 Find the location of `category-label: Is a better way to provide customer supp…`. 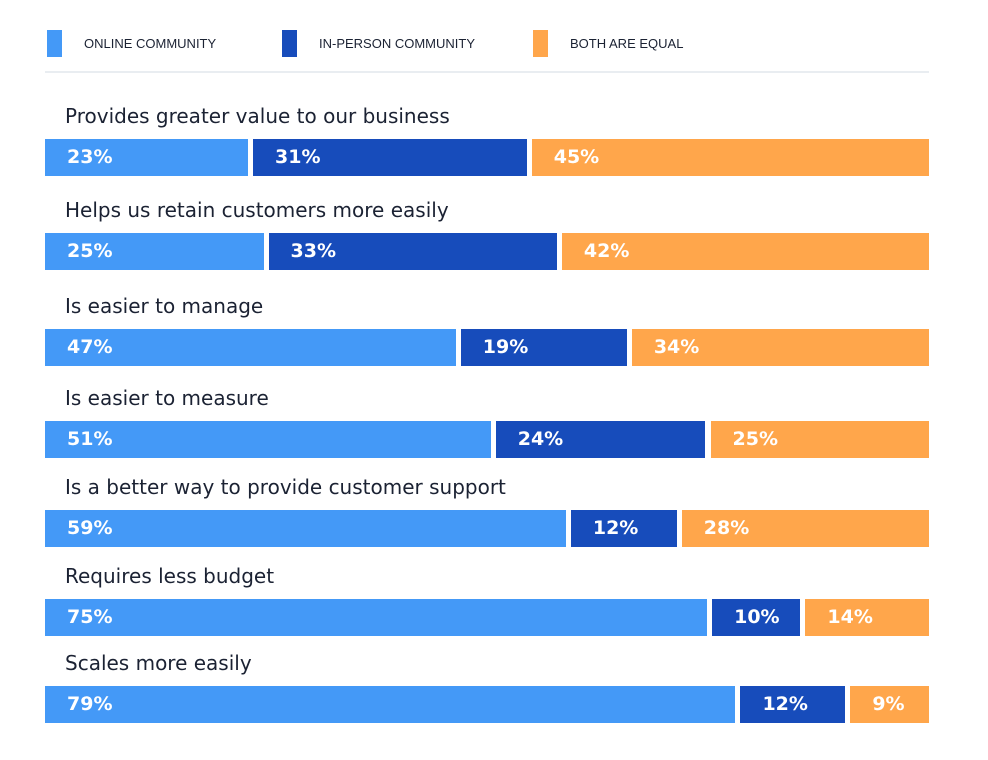

category-label: Is a better way to provide customer supp… is located at coordinates (285, 487).